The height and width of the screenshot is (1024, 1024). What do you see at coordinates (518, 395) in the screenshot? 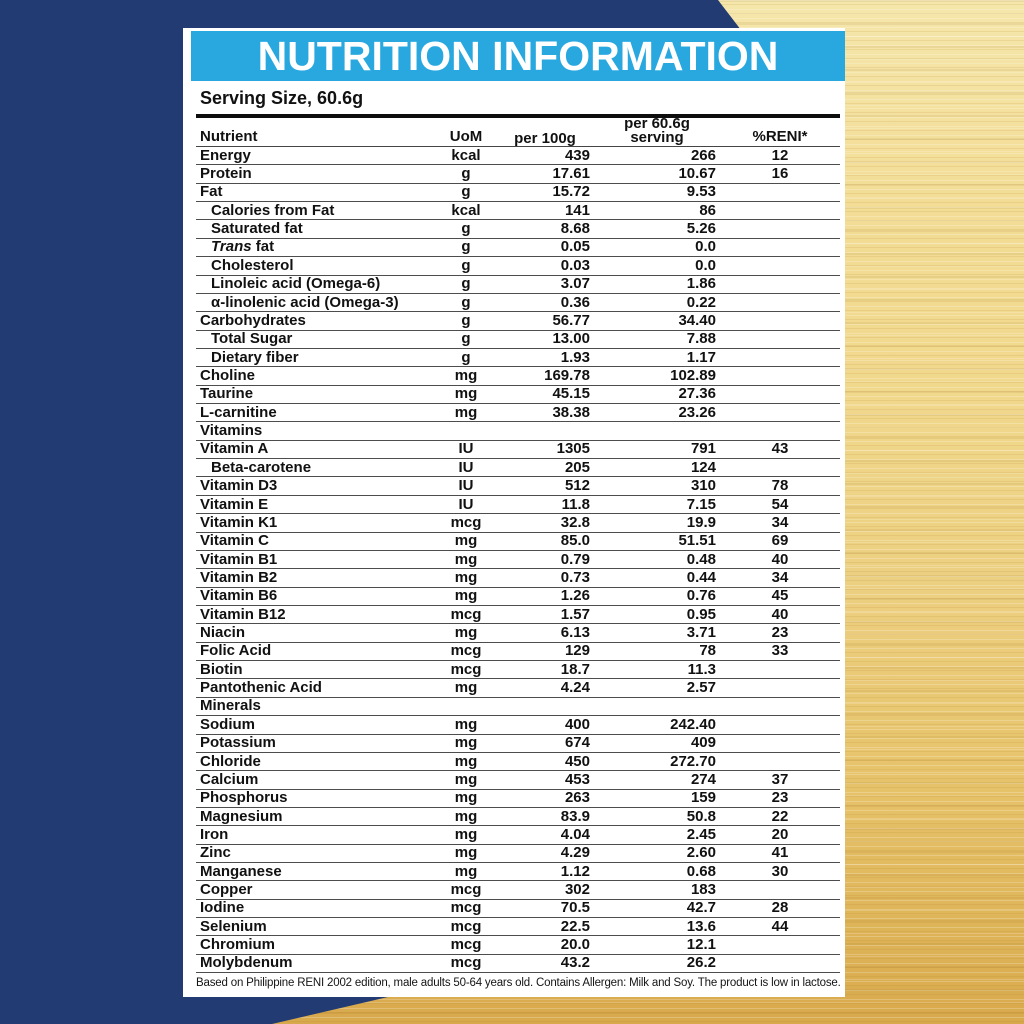
I see `table-row: Taurine mg 45.15 27.36` at bounding box center [518, 395].